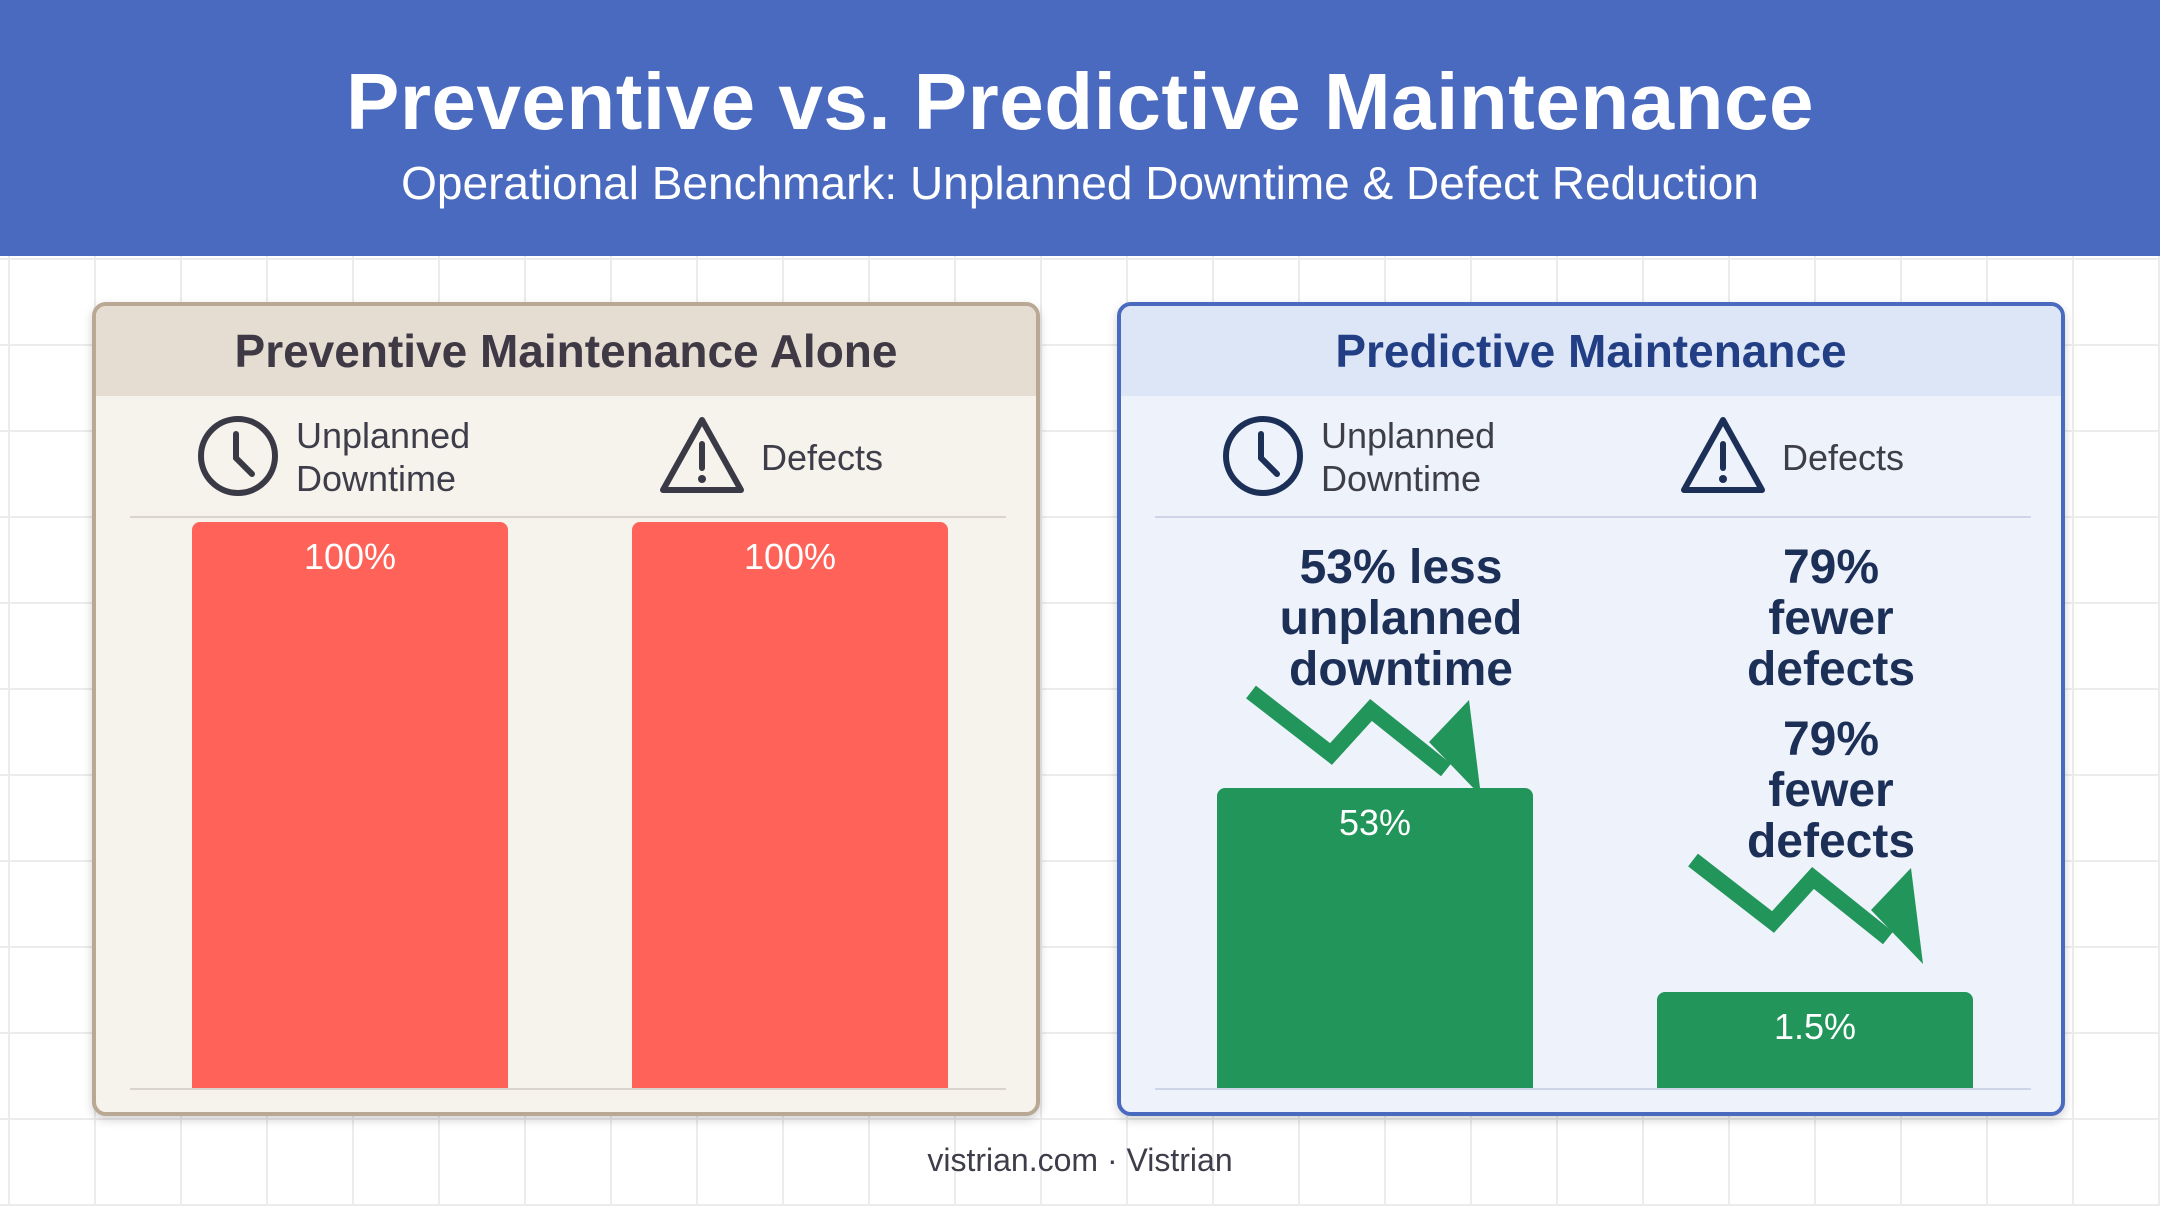 This screenshot has height=1206, width=2160. Describe the element at coordinates (1815, 1026) in the screenshot. I see `bar-value-label: 1.5%` at that location.